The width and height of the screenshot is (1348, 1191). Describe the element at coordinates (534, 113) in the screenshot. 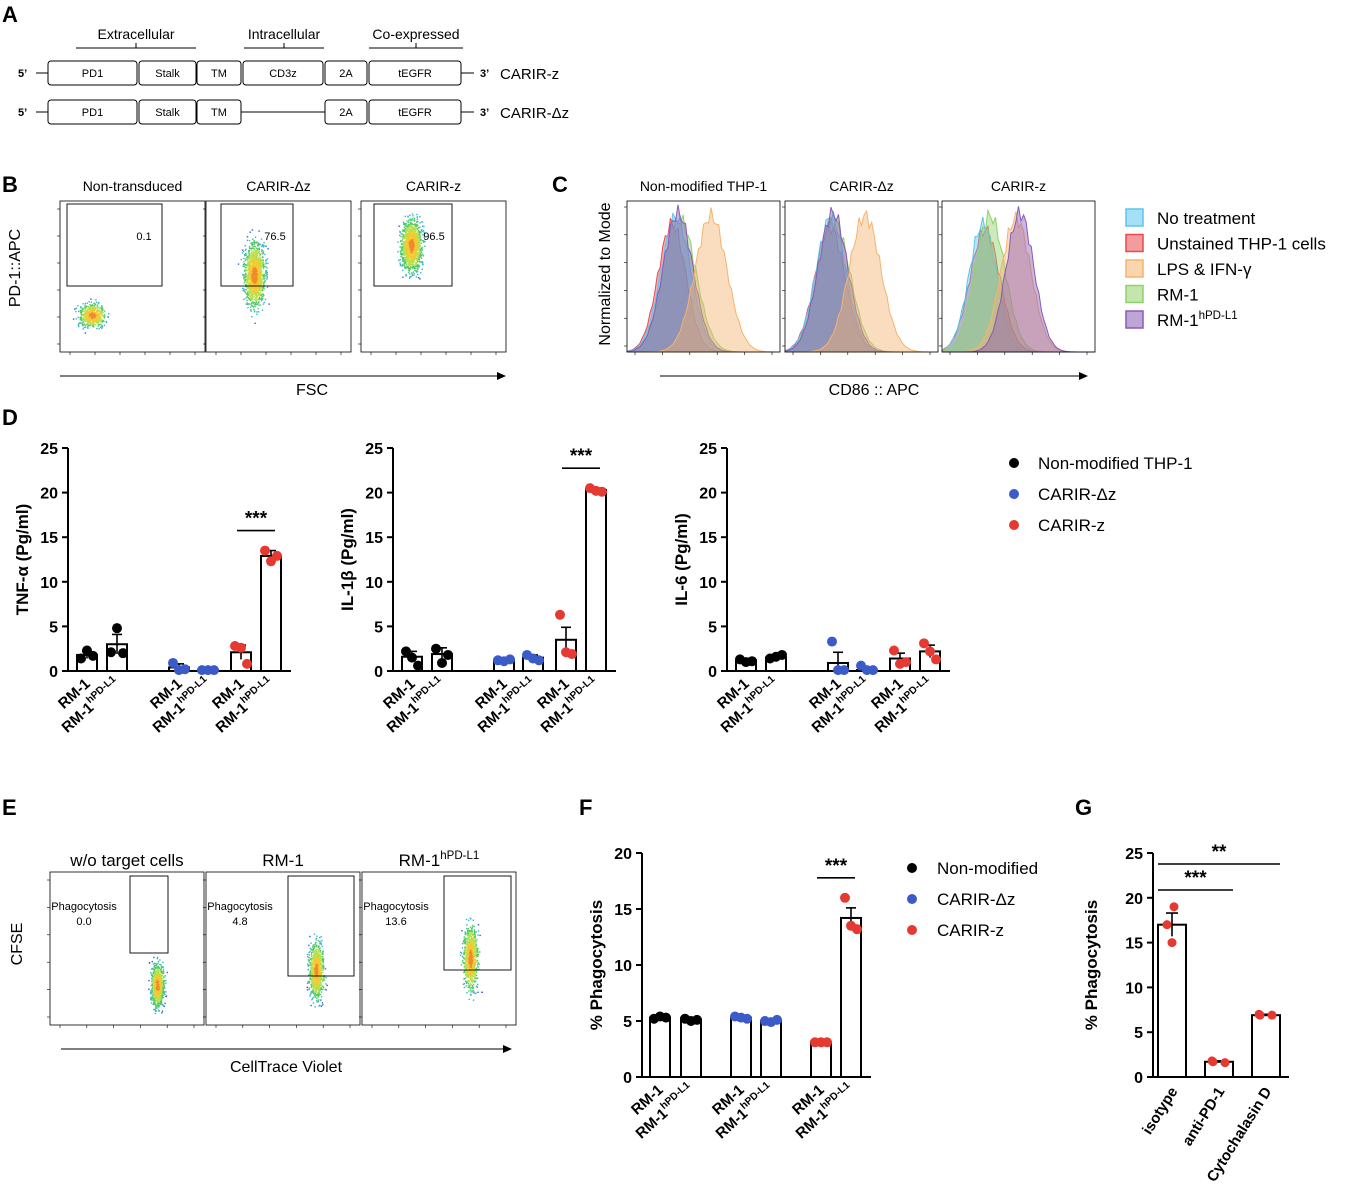

I see `construct-name: CARIR-Δz` at that location.